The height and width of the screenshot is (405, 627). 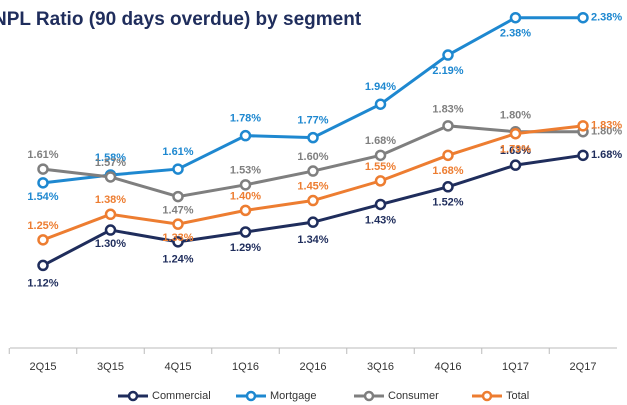 I want to click on data-label: 1.43%, so click(x=380, y=220).